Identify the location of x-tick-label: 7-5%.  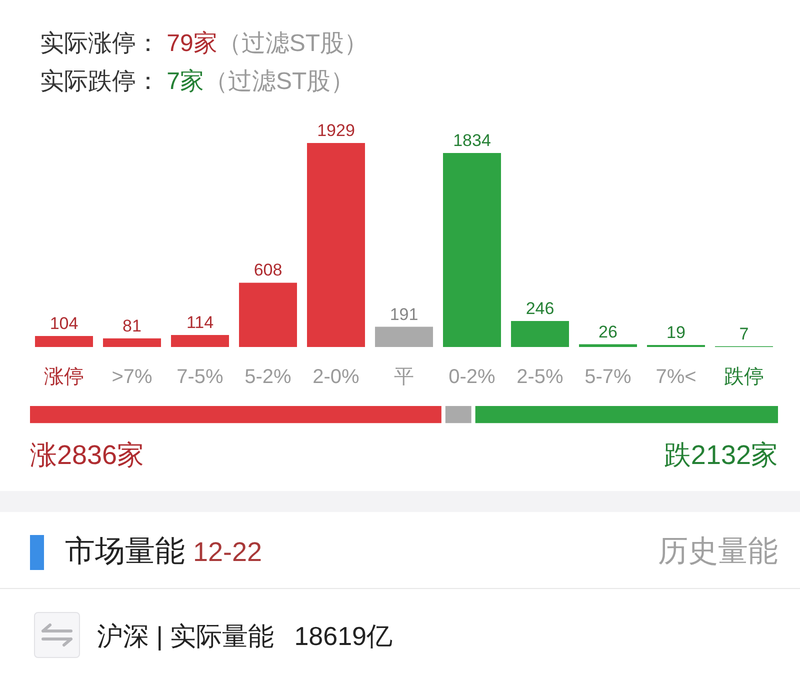
(200, 377).